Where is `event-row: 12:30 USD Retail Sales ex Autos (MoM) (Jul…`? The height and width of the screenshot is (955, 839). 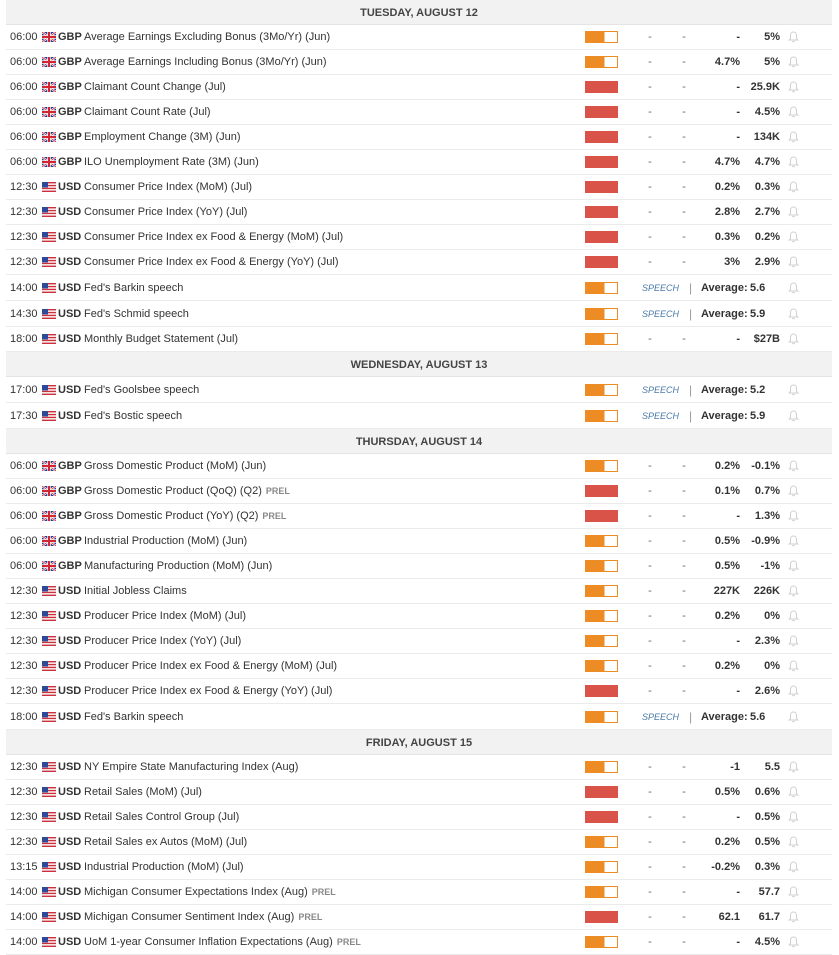
event-row: 12:30 USD Retail Sales ex Autos (MoM) (Jul… is located at coordinates (419, 842).